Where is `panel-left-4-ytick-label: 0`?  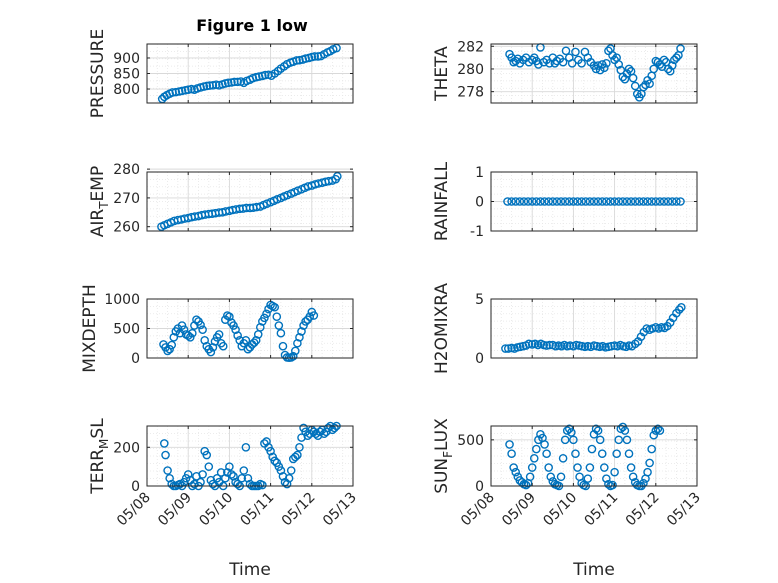
panel-left-4-ytick-label: 0 is located at coordinates (135, 487).